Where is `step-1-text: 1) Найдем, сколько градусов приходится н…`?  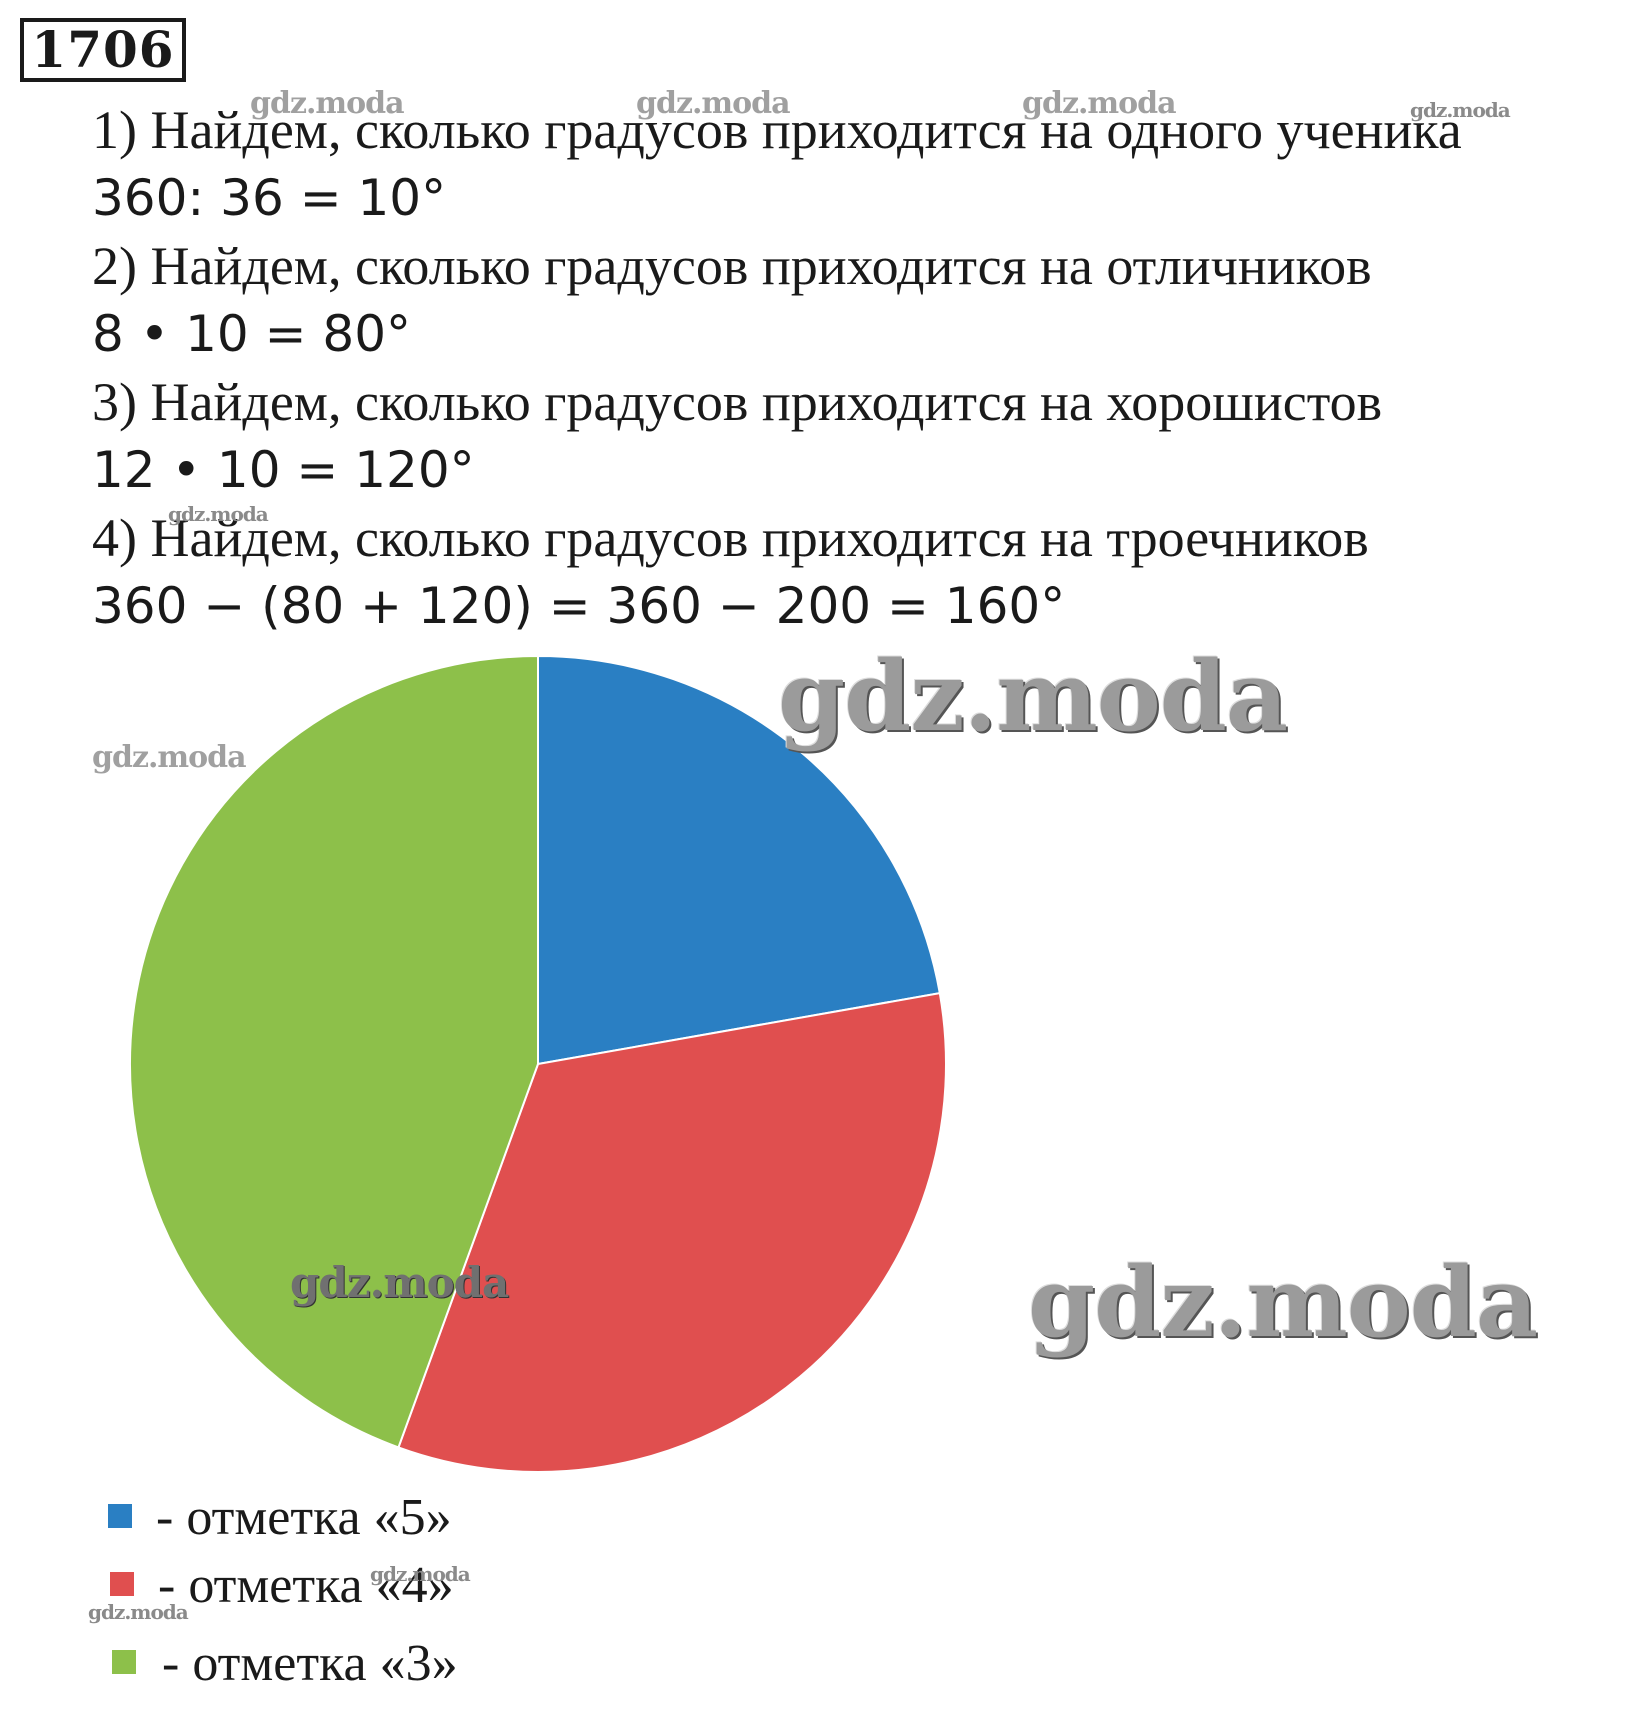 step-1-text: 1) Найдем, сколько градусов приходится н… is located at coordinates (777, 130).